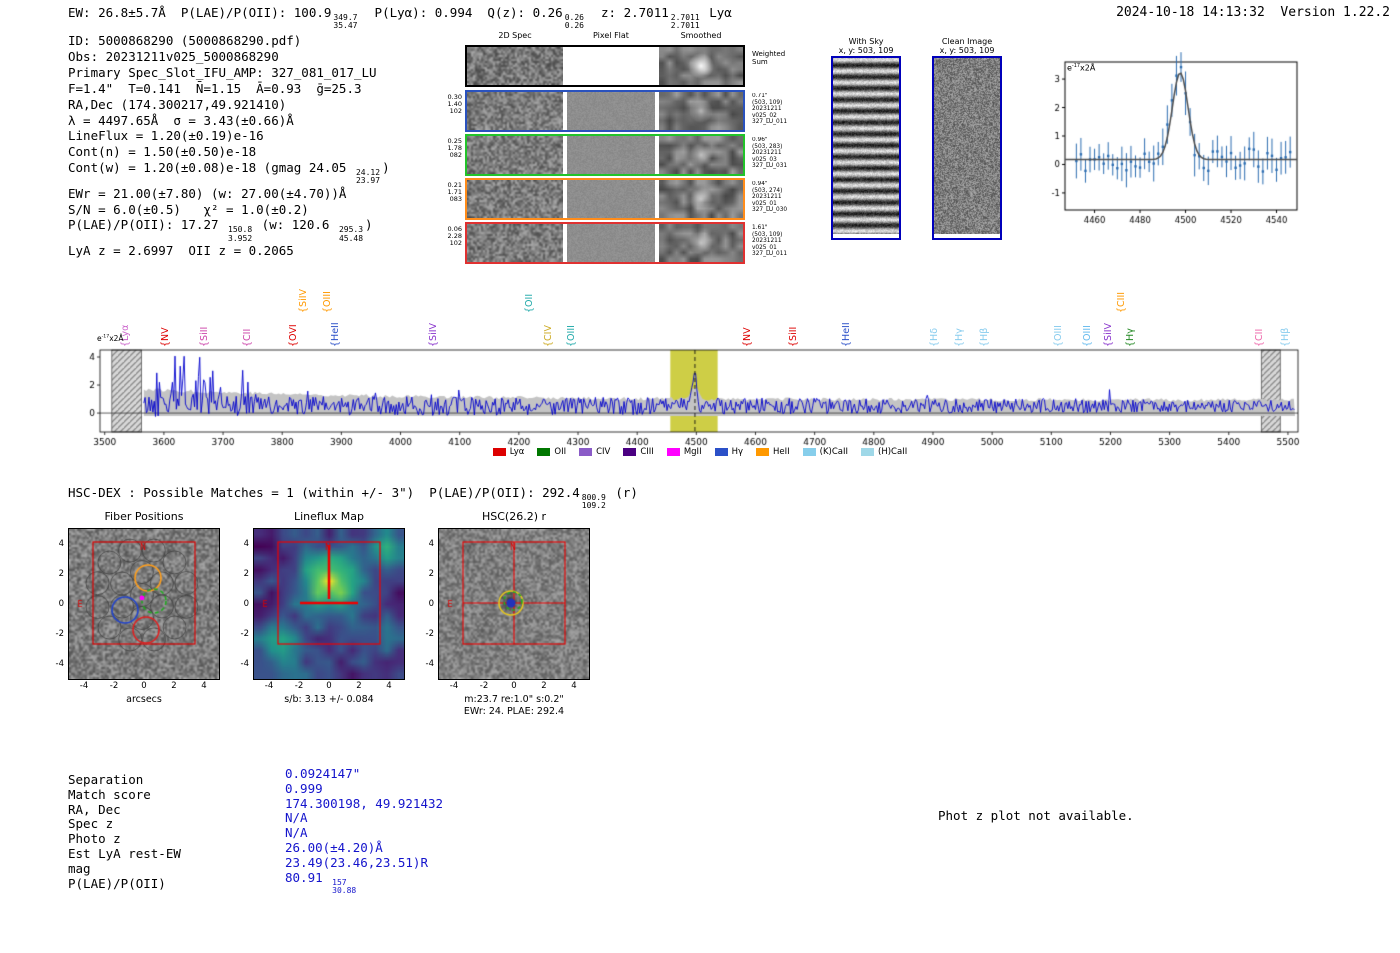  What do you see at coordinates (173, 56) in the screenshot?
I see `info-line-2-text: Obs: 20231211v025_5000868290` at bounding box center [173, 56].